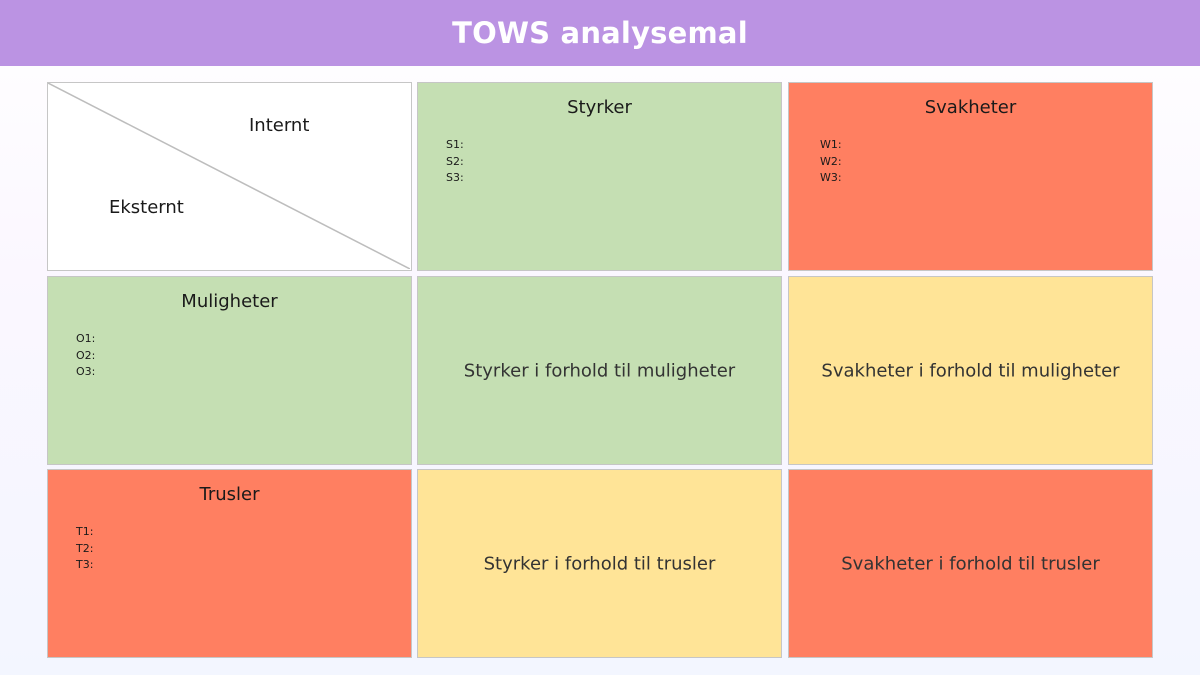 The height and width of the screenshot is (675, 1200). Describe the element at coordinates (229, 370) in the screenshot. I see `opportunities-cell: Muligheter O1: O2: O3:` at that location.